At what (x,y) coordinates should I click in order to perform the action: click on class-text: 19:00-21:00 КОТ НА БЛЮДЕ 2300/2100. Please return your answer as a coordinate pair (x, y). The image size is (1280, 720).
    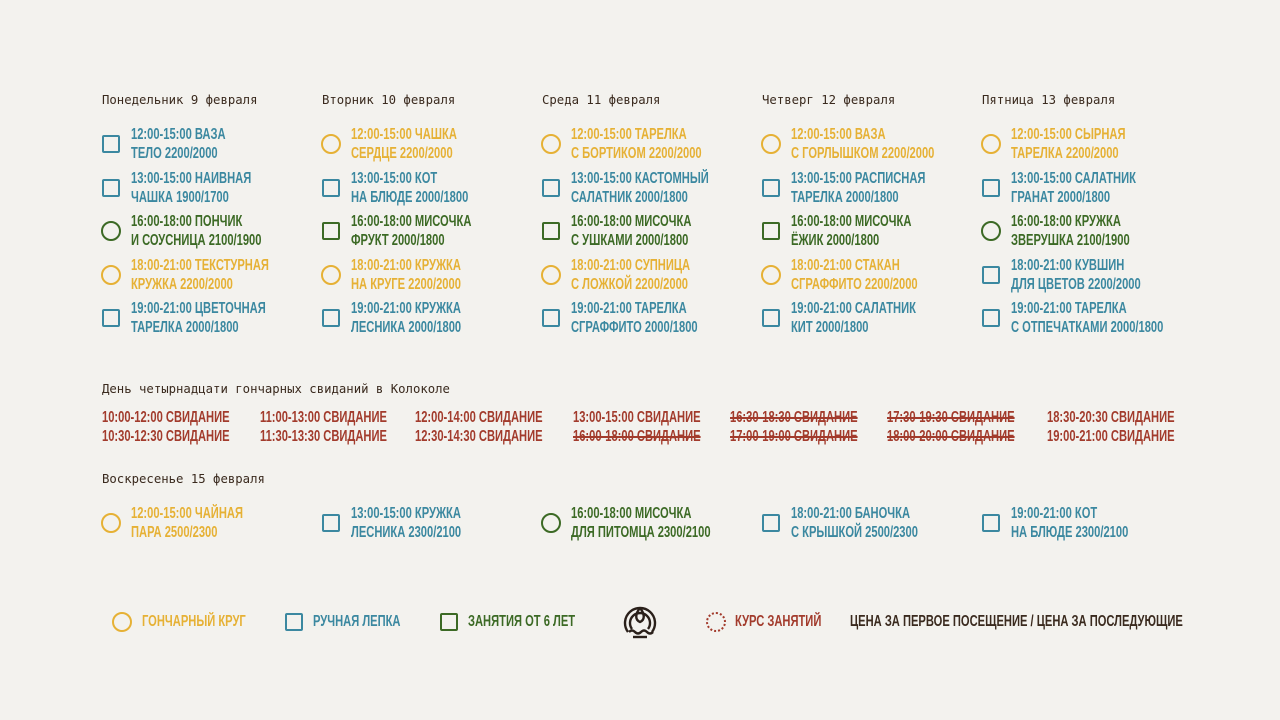
    Looking at the image, I should click on (1069, 523).